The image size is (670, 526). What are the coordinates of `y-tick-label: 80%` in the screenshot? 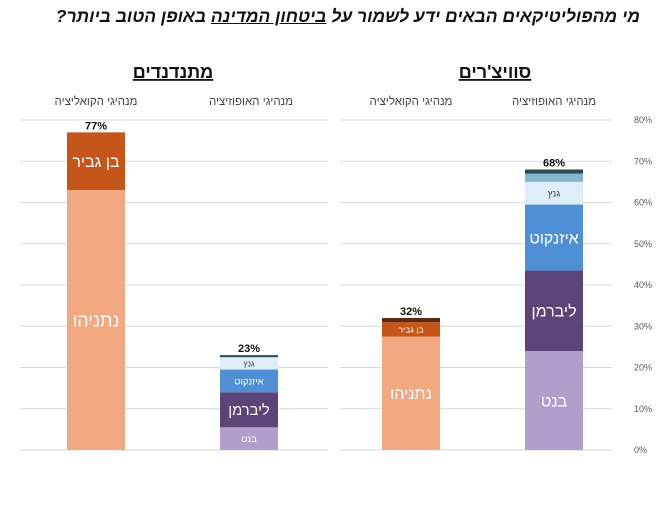 It's located at (643, 120).